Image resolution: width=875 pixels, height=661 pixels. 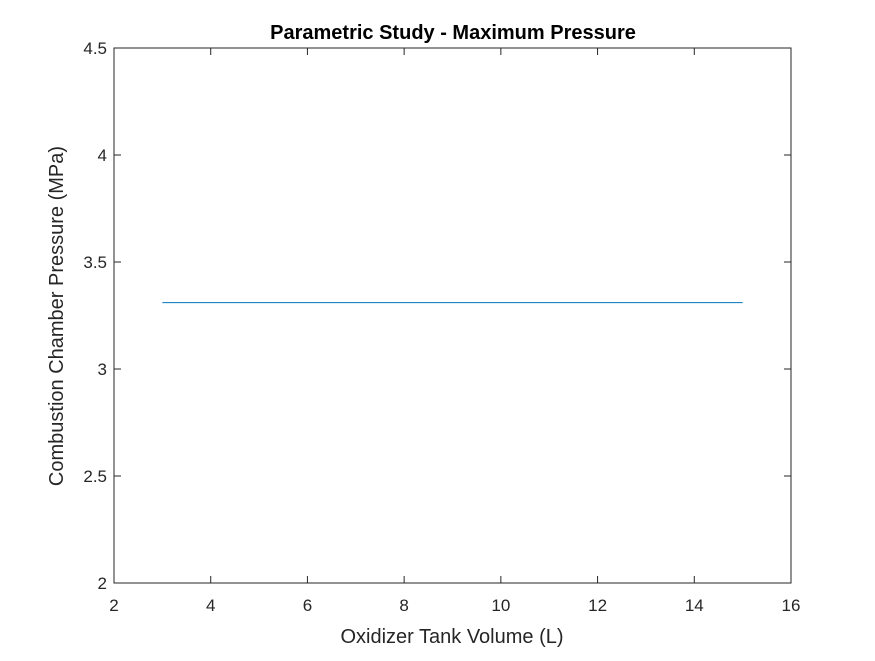 I want to click on y-tick-label: 2.5, so click(x=95, y=476).